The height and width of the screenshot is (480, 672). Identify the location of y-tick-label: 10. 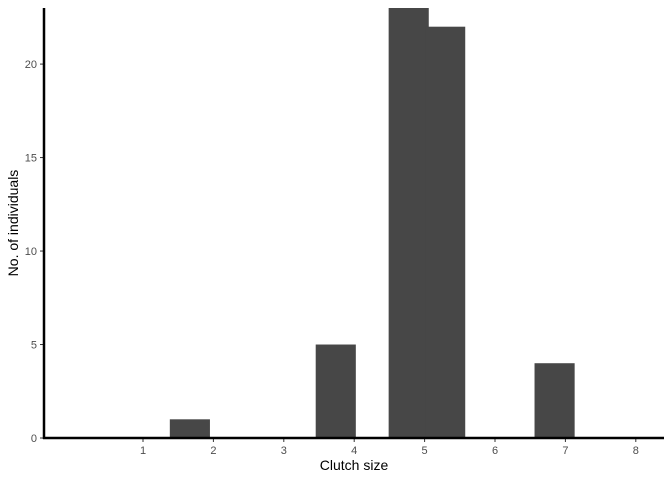
(31, 252).